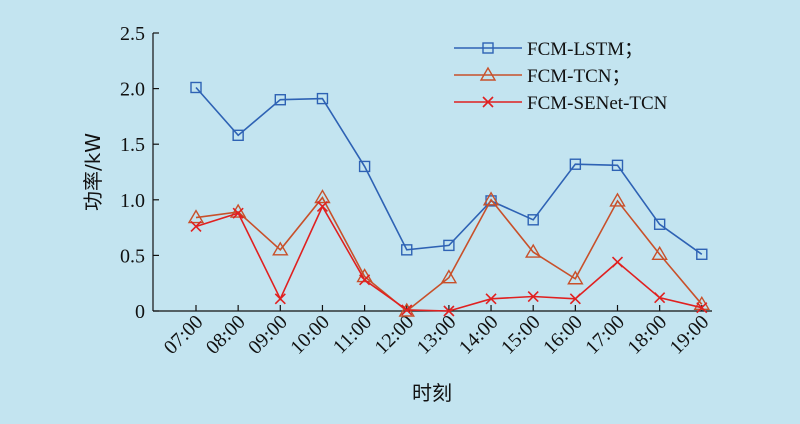 The width and height of the screenshot is (800, 424). What do you see at coordinates (93, 172) in the screenshot?
I see `y-axis-title: 功率/kW` at bounding box center [93, 172].